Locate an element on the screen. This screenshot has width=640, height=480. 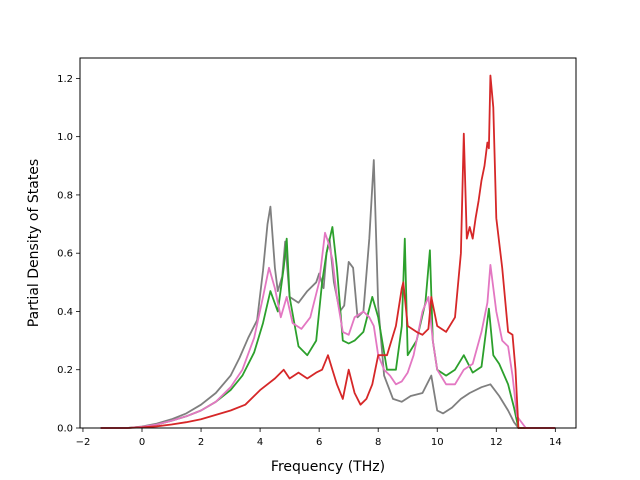
x-tick-label: 8 is located at coordinates (378, 442).